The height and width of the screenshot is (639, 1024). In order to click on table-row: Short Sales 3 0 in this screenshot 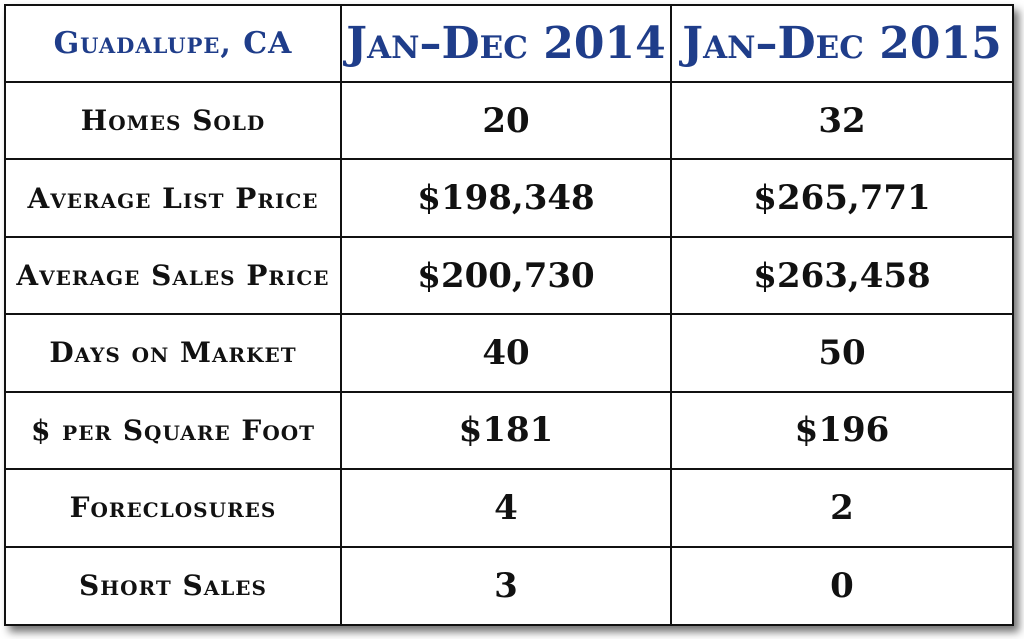, I will do `click(509, 584)`.